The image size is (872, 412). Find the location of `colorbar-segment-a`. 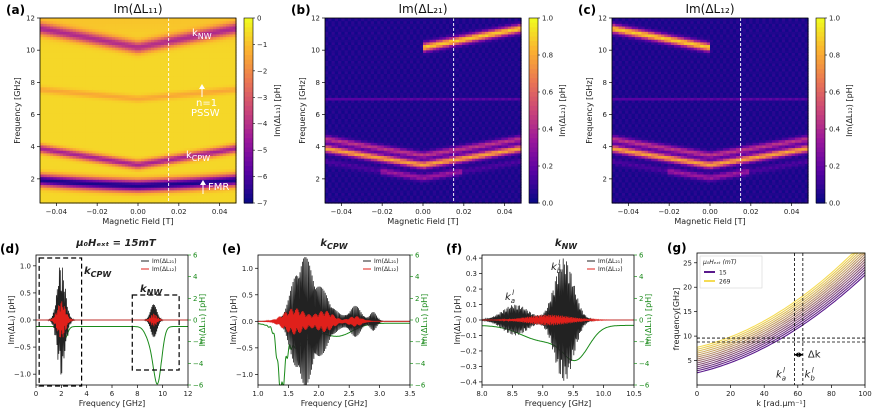

colorbar-segment-a is located at coordinates (248, 58).